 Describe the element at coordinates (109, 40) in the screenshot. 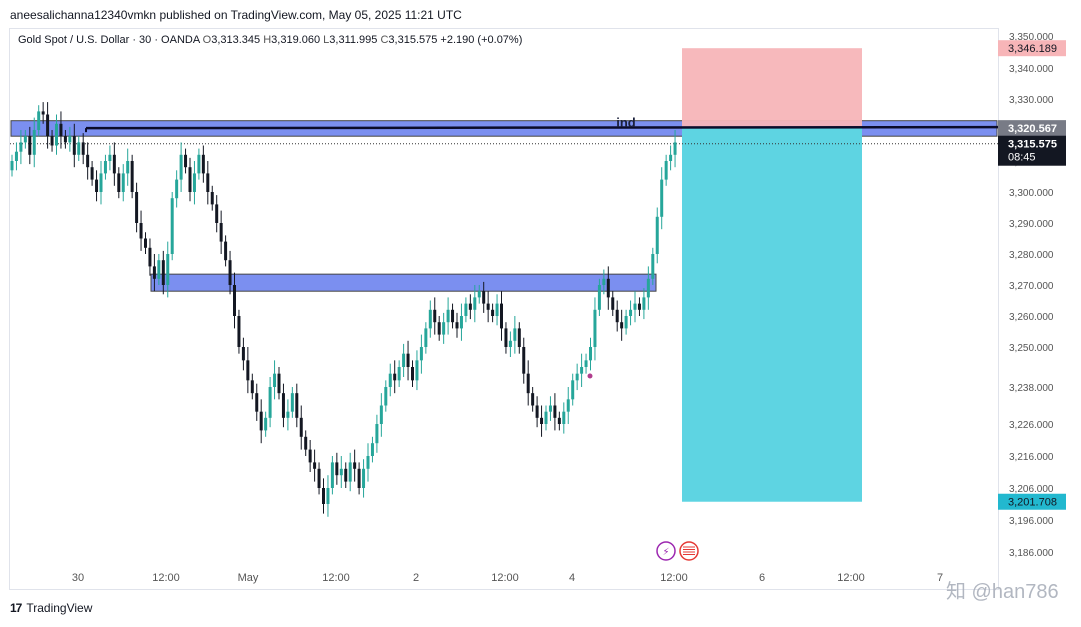

I see `symbol-name: Gold Spot / U.S. Dollar · 30 · OANDA` at that location.